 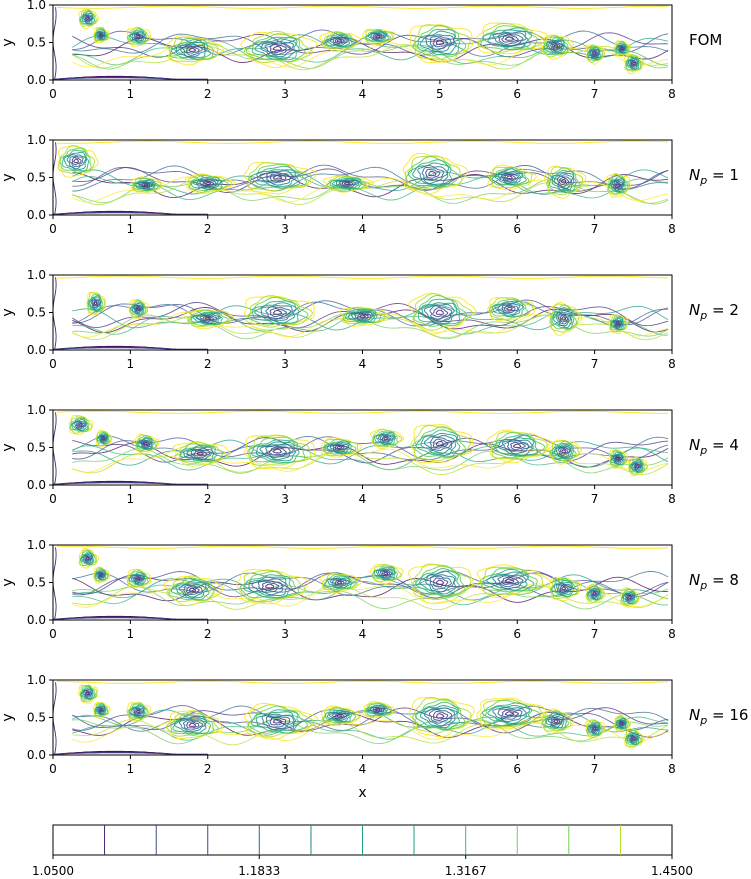 I want to click on x-tick-label: 5, so click(x=440, y=769).